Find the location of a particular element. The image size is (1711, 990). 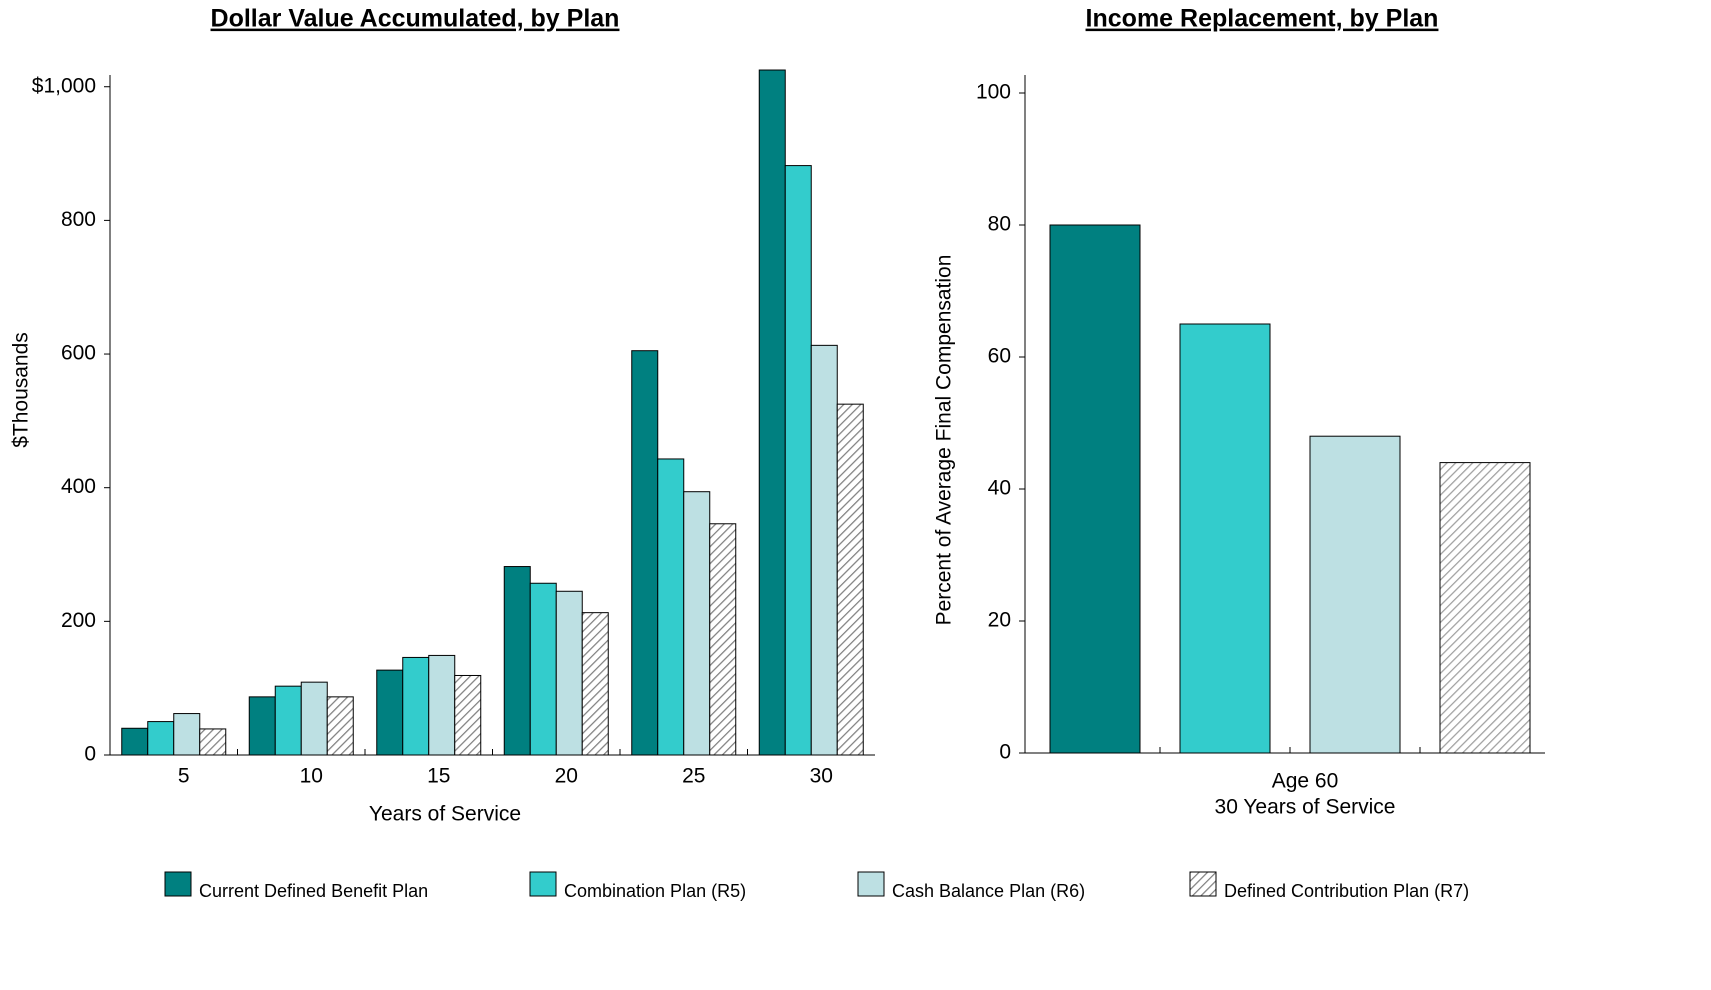

y-tick-label: 80 is located at coordinates (999, 224).